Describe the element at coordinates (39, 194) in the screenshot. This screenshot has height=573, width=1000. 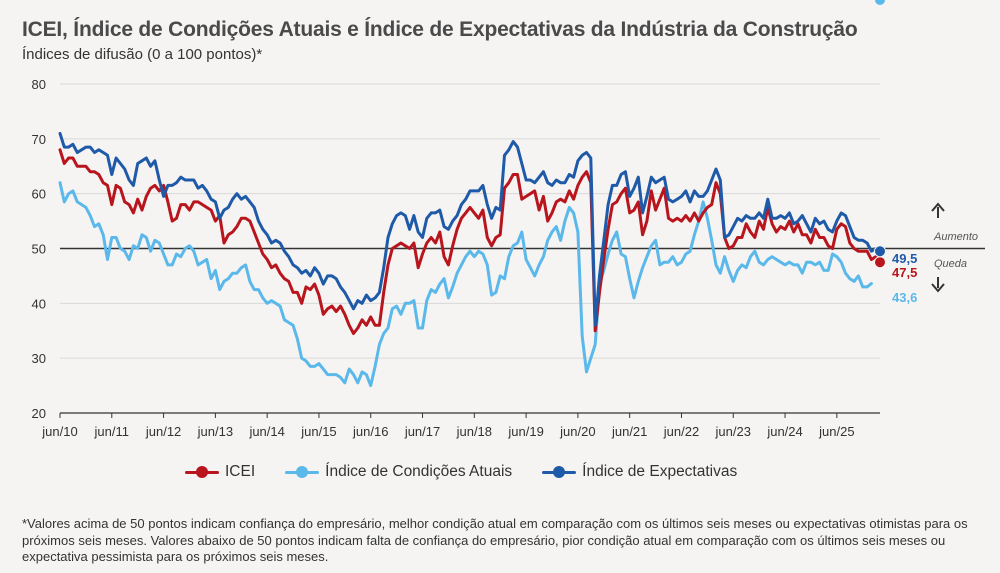
I see `y-tick-label: 60` at that location.